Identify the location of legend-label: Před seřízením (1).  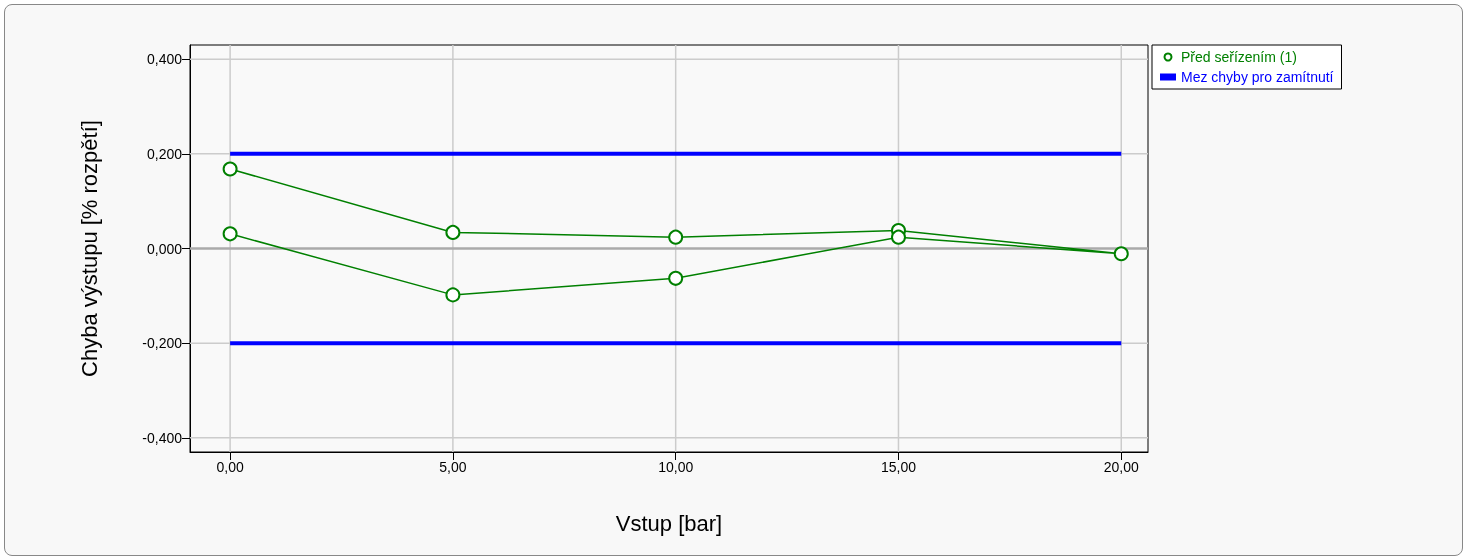
(1239, 57).